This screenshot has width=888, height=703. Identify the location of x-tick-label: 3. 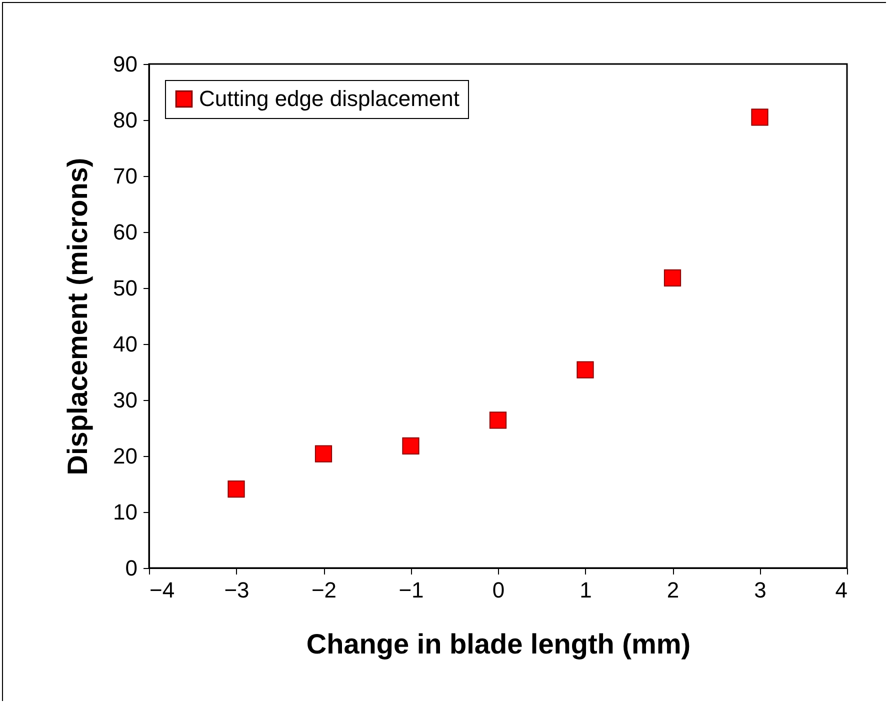
(760, 590).